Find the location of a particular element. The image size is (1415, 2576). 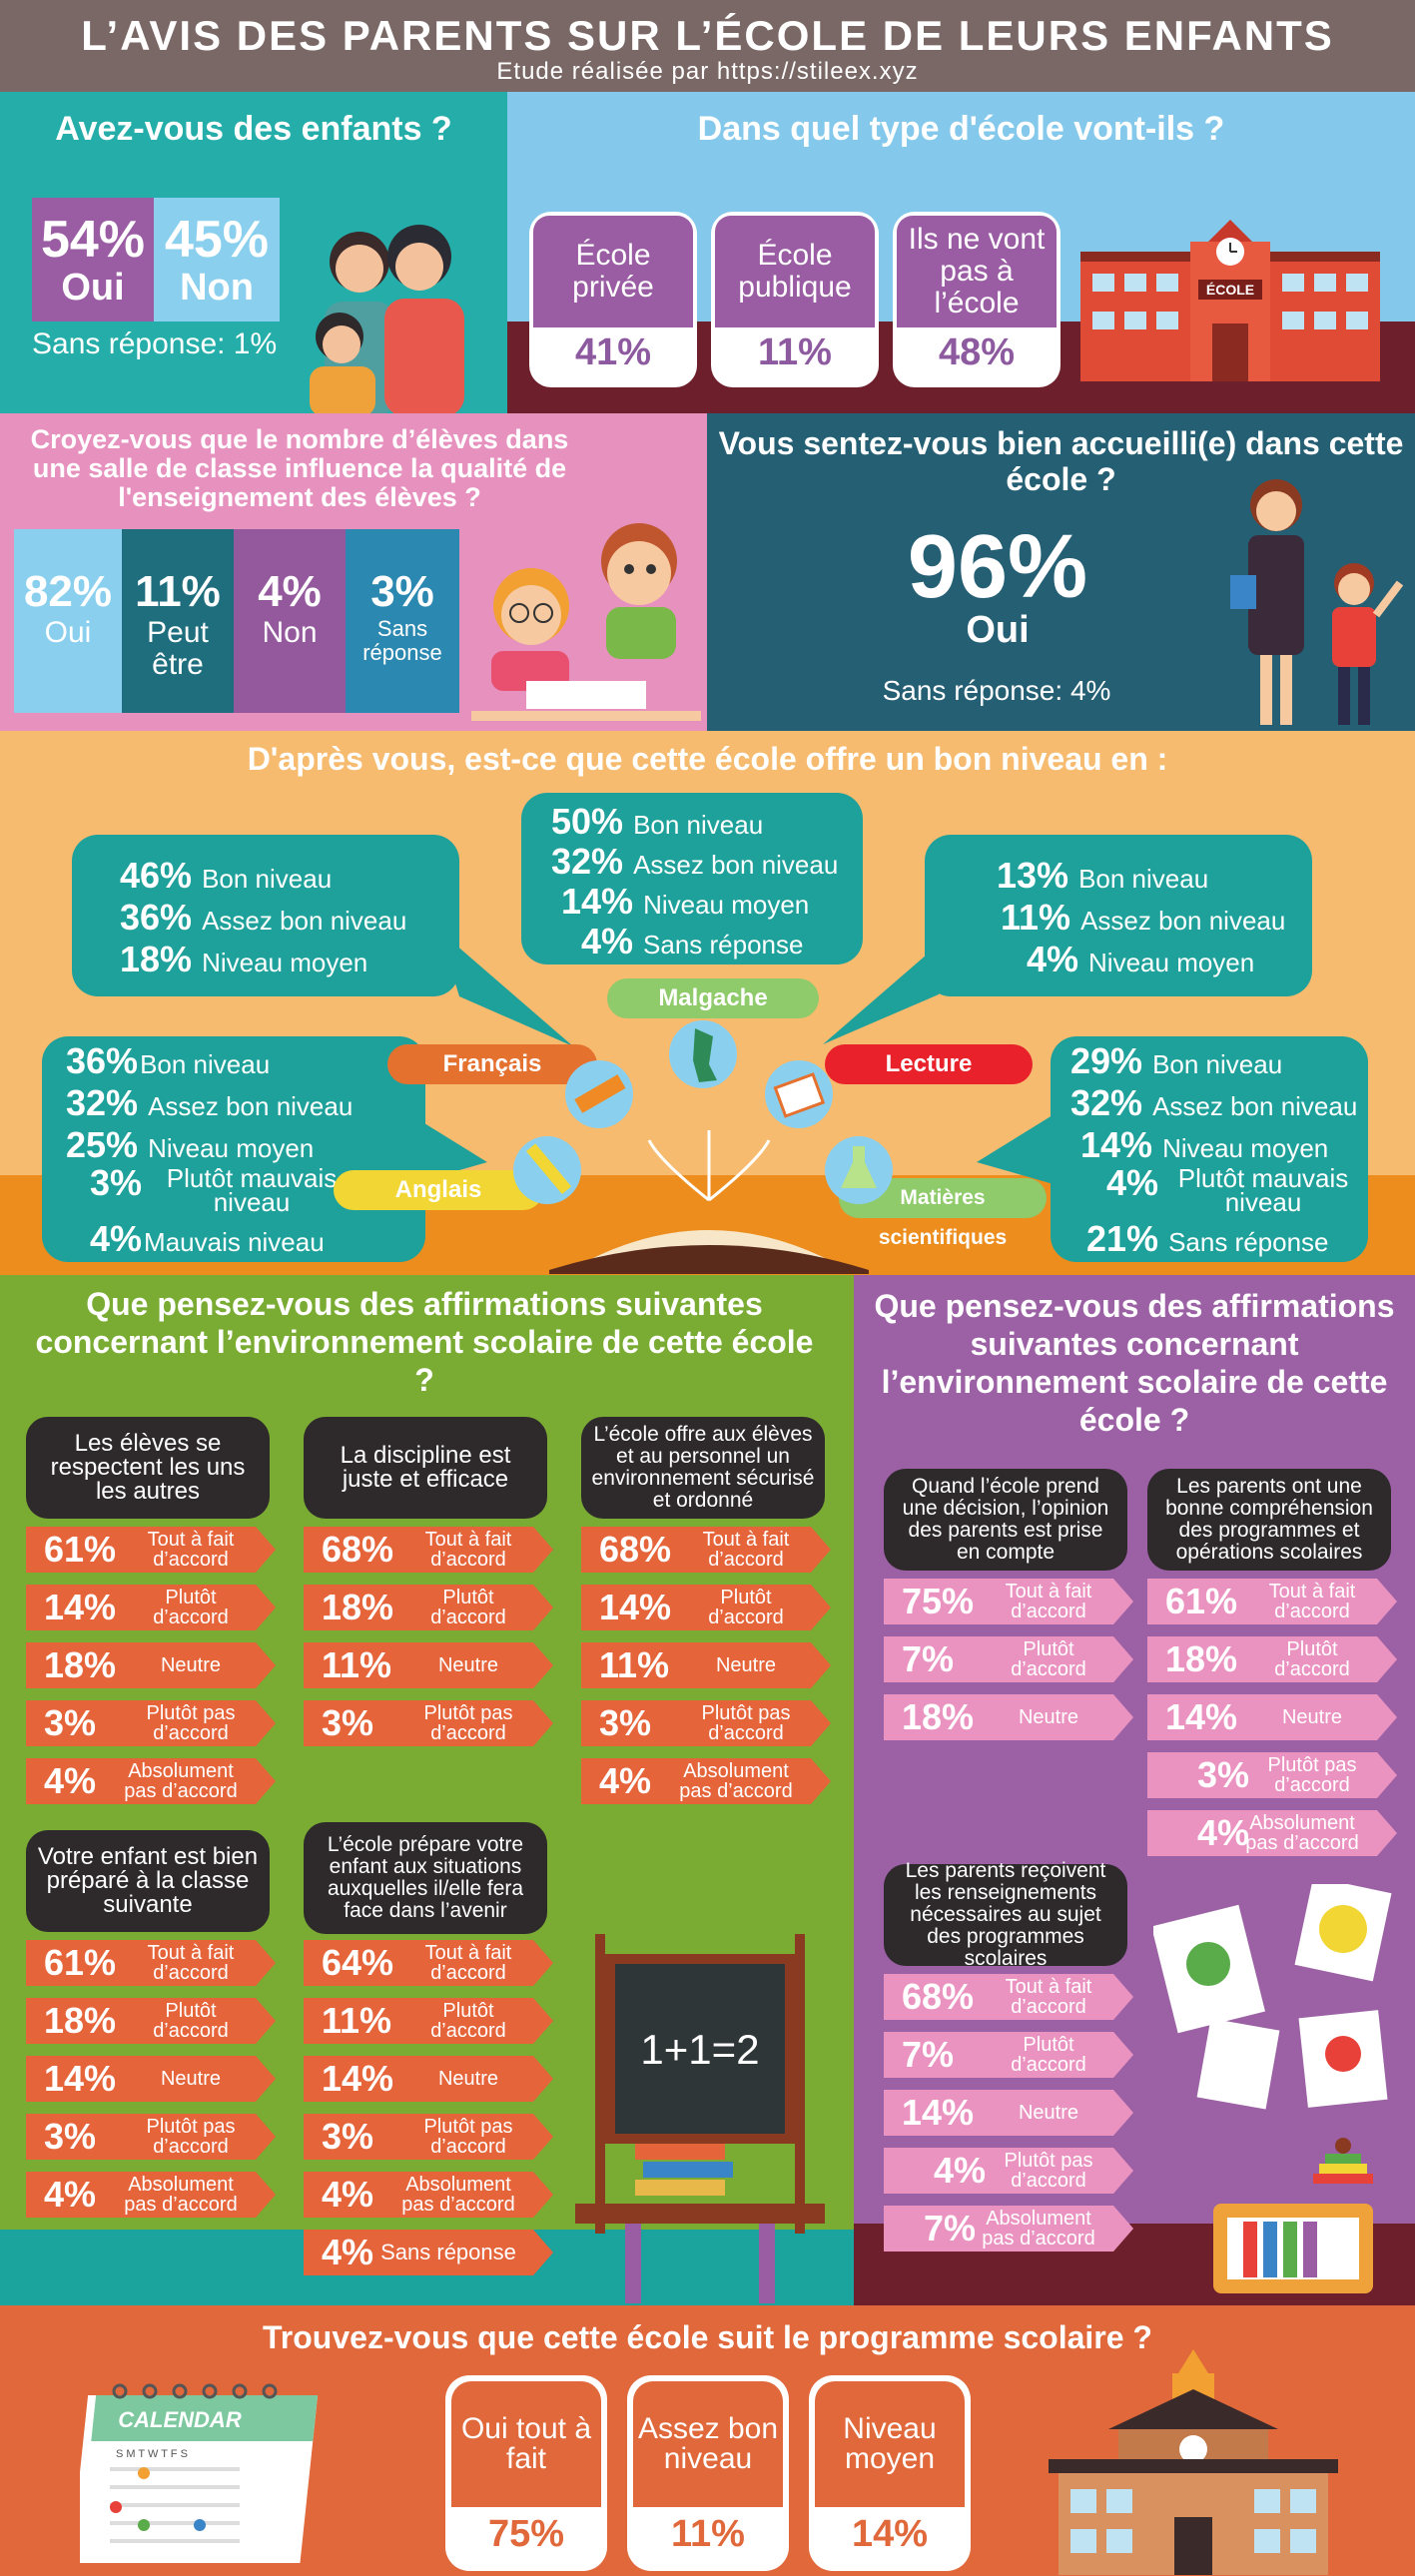

school-public-tag: École publique 11% is located at coordinates (795, 299).